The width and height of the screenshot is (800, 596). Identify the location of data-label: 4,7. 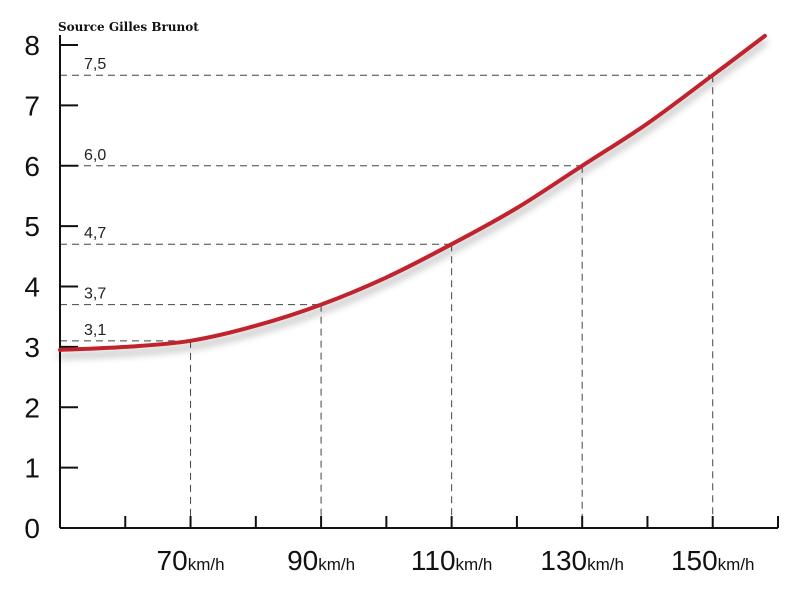
(95, 233).